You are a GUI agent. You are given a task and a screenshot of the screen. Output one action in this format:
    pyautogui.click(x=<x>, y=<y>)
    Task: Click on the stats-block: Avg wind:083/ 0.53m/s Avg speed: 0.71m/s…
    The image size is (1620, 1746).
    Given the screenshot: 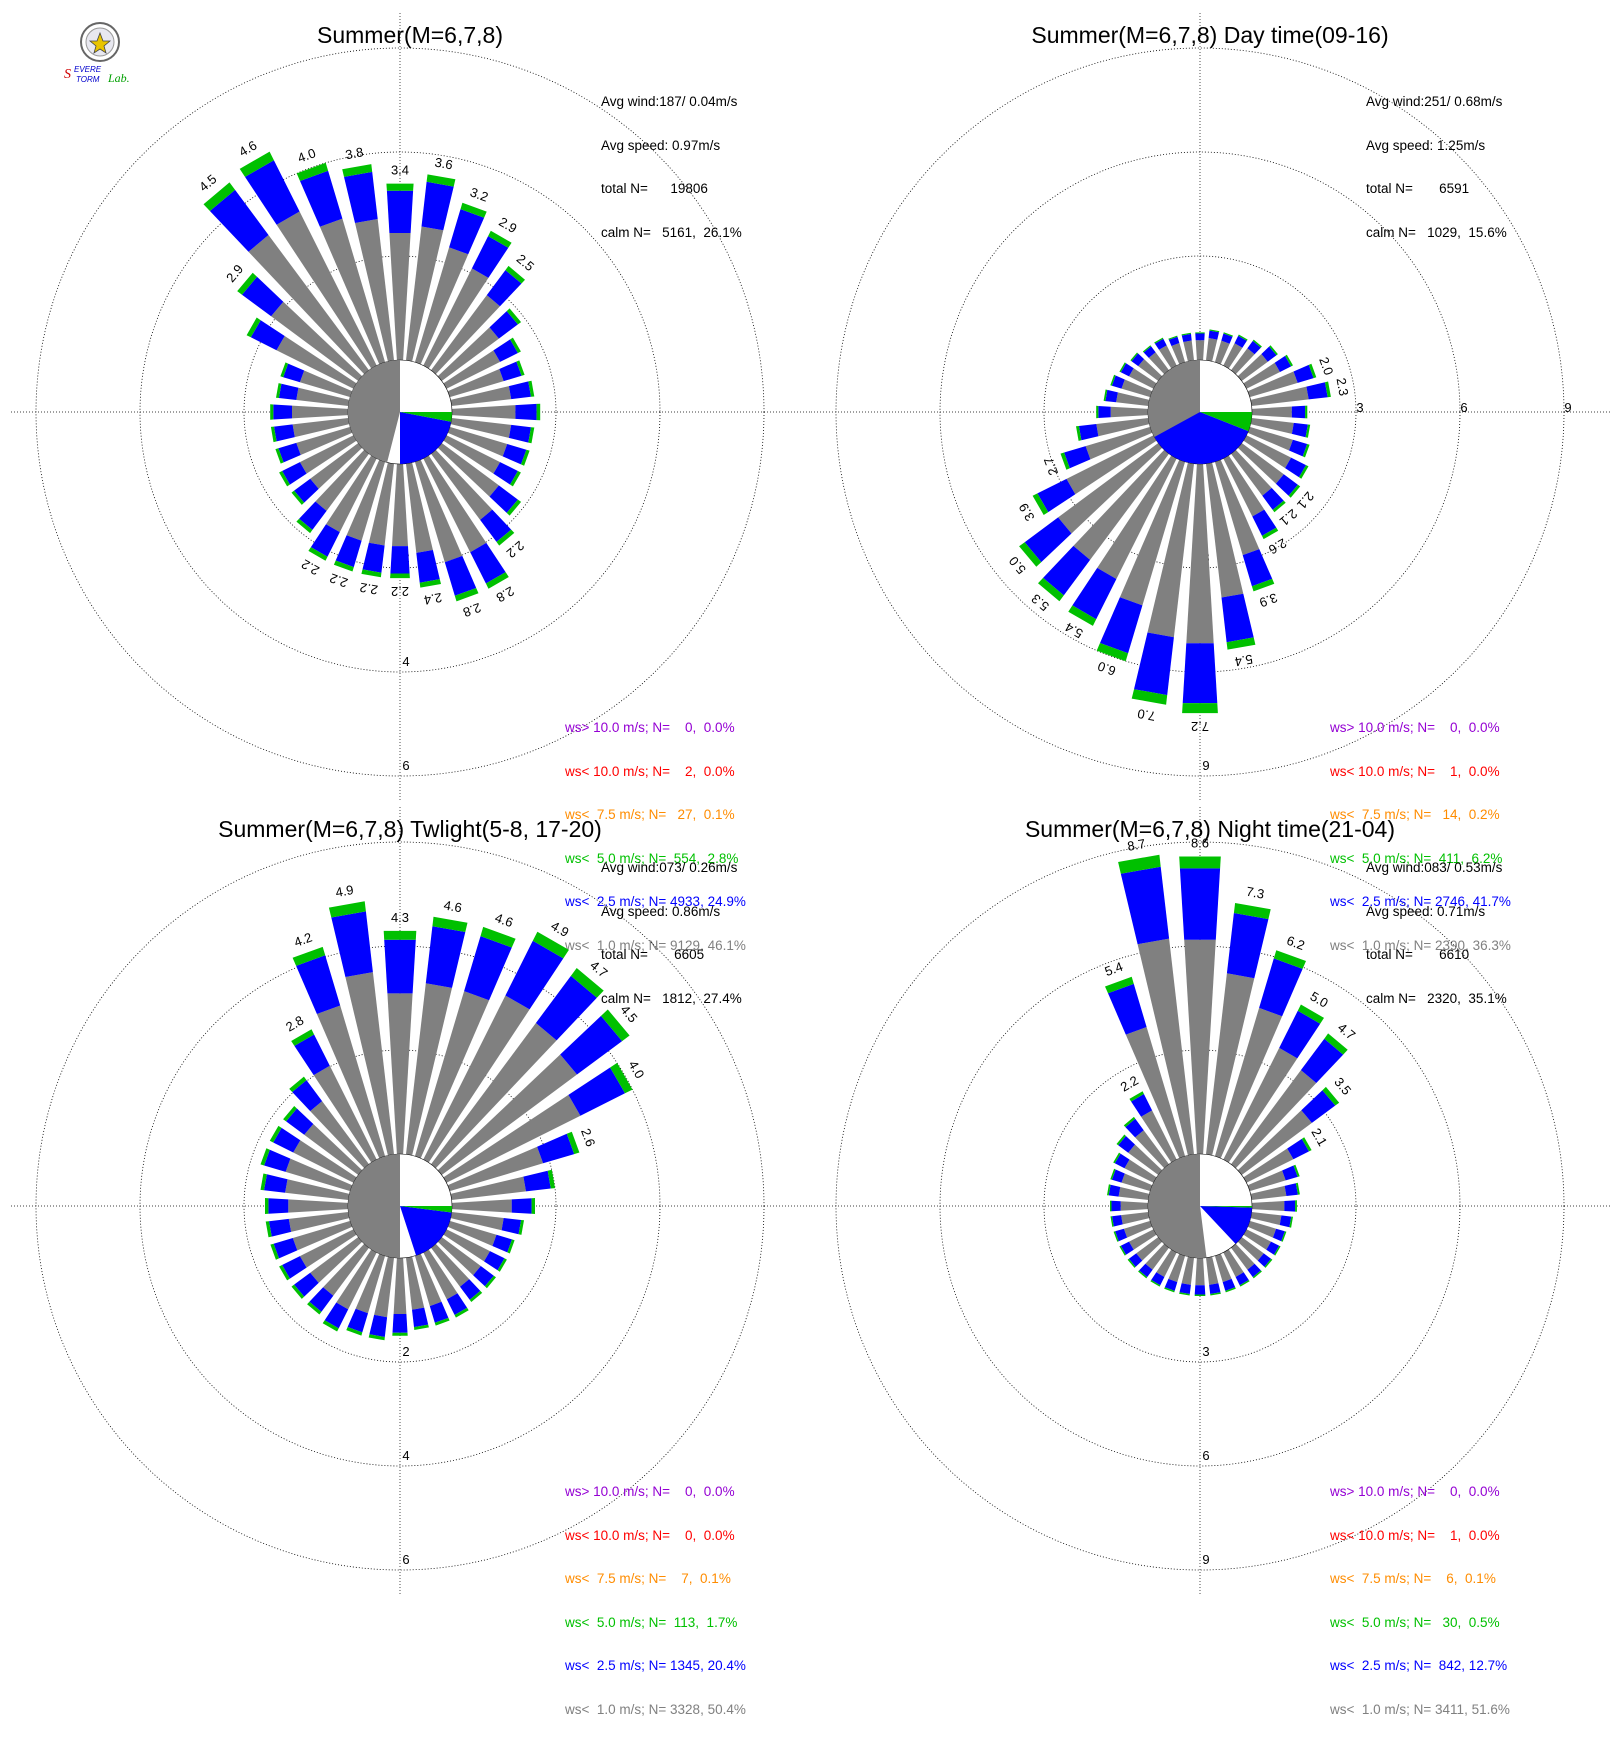 What is the action you would take?
    pyautogui.click(x=1436, y=933)
    